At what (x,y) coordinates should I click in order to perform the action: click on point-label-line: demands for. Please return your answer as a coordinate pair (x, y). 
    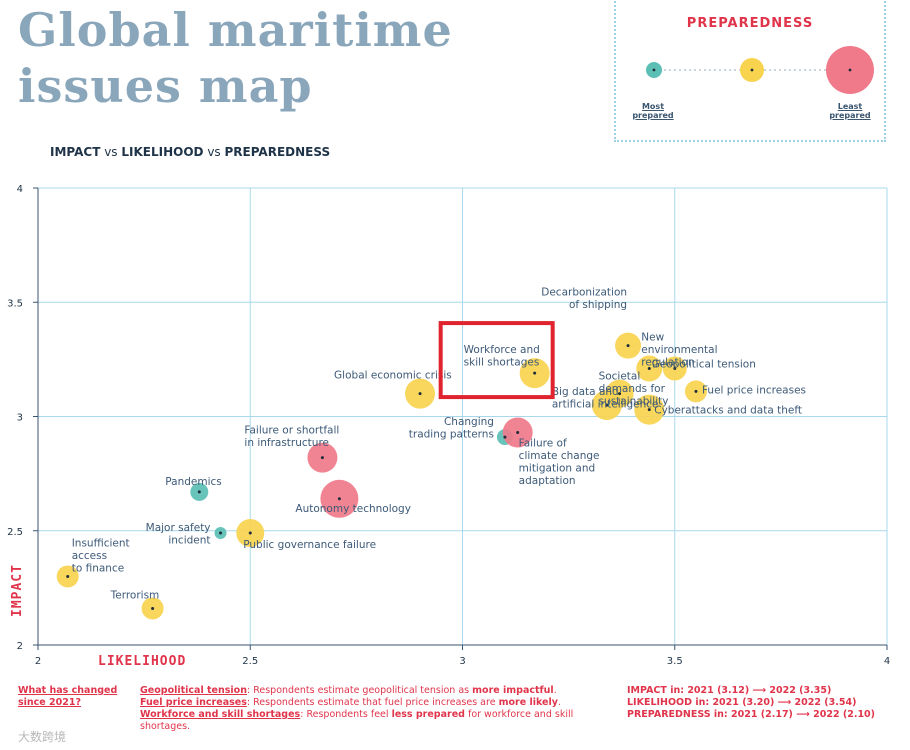
    Looking at the image, I should click on (632, 389).